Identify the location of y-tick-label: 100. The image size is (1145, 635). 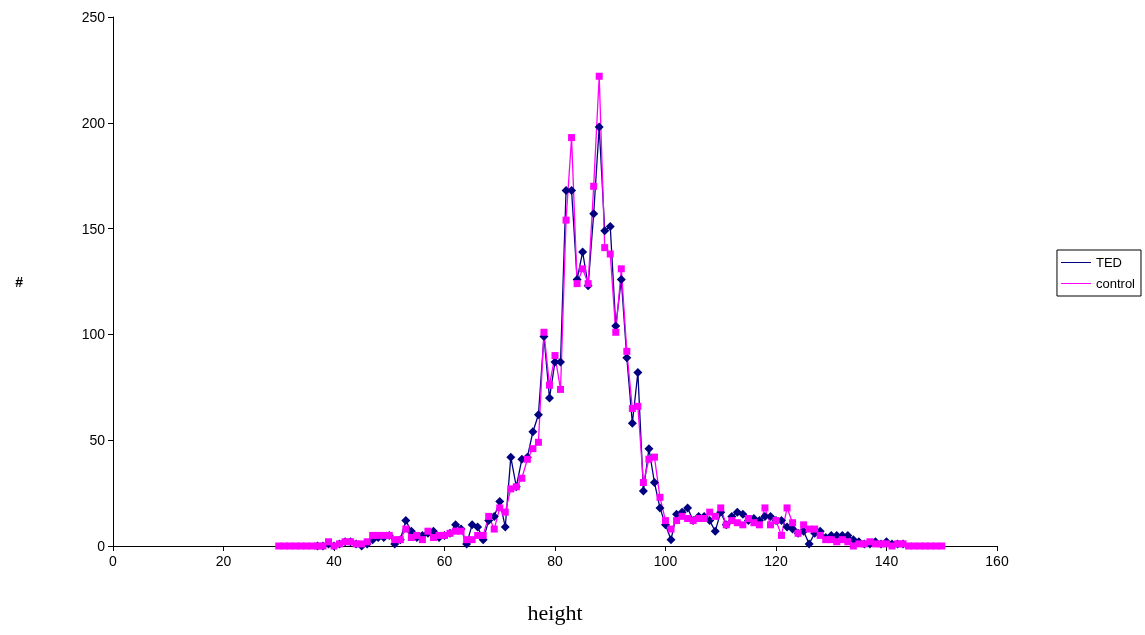
(93, 334).